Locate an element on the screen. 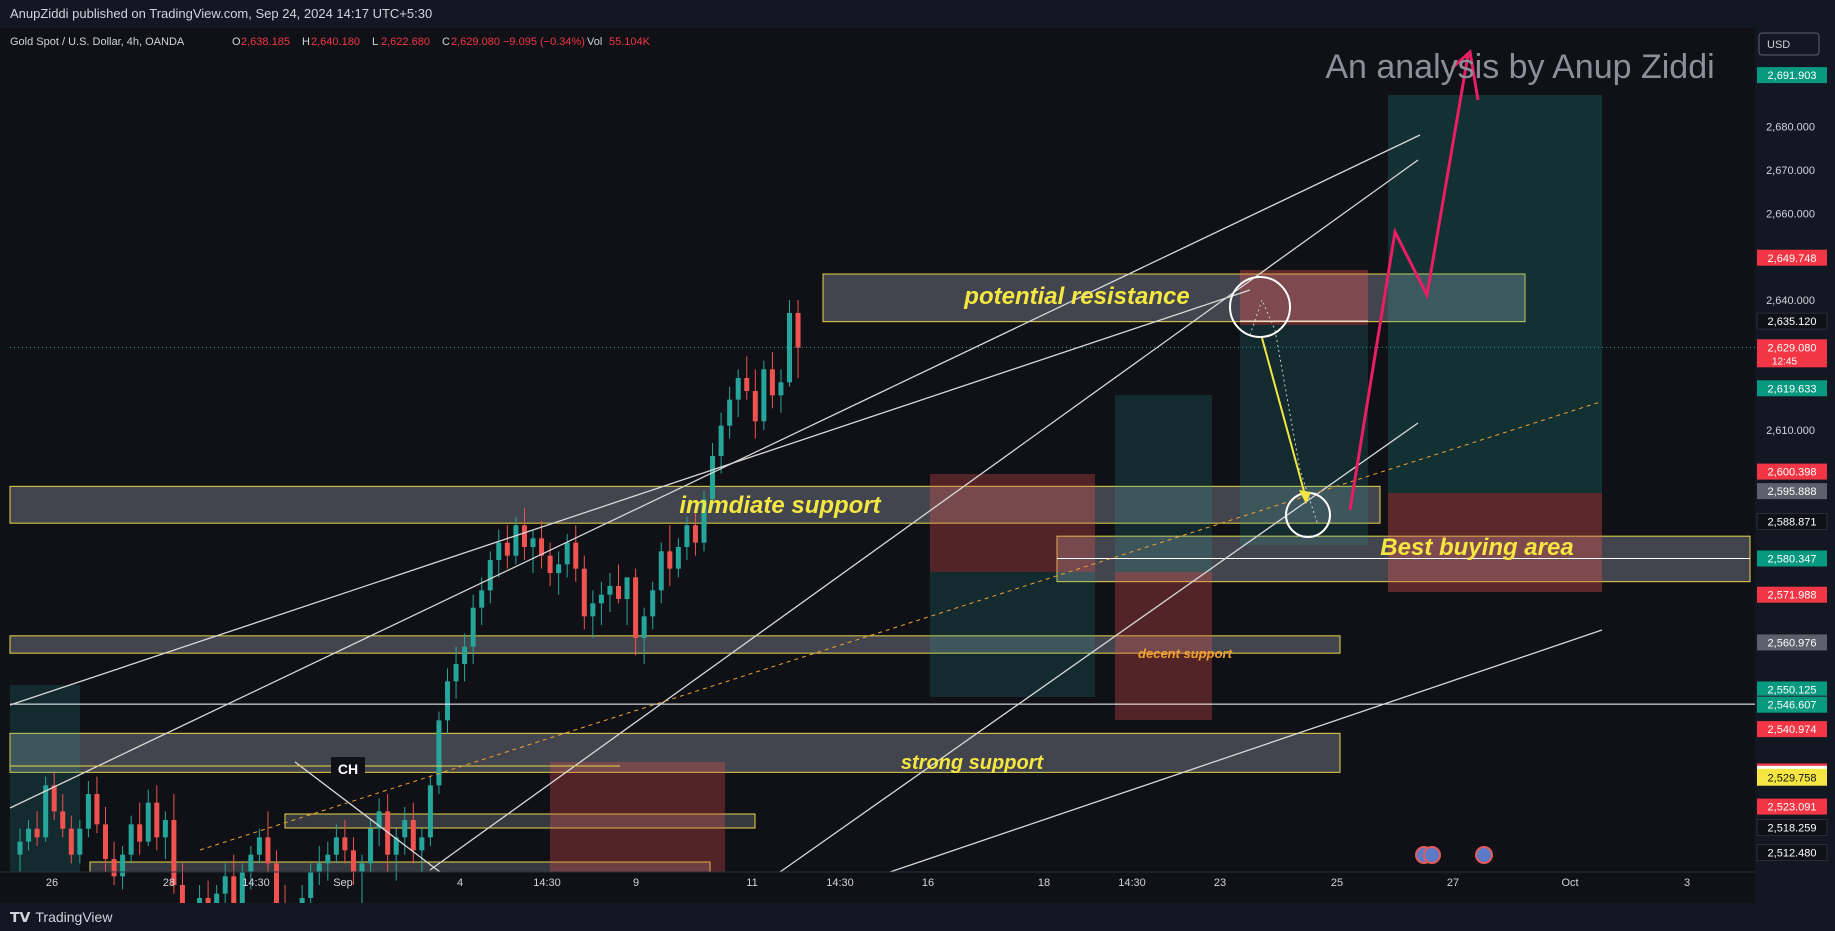 The width and height of the screenshot is (1835, 931). price-badge-label: 2,518.259 is located at coordinates (1792, 829).